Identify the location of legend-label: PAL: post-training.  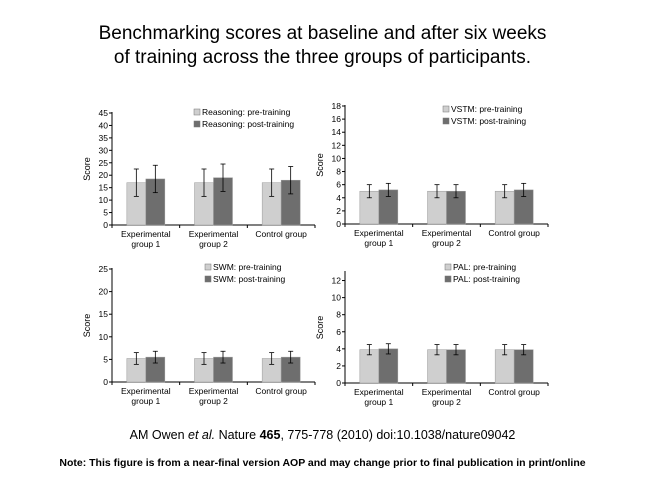
(486, 279).